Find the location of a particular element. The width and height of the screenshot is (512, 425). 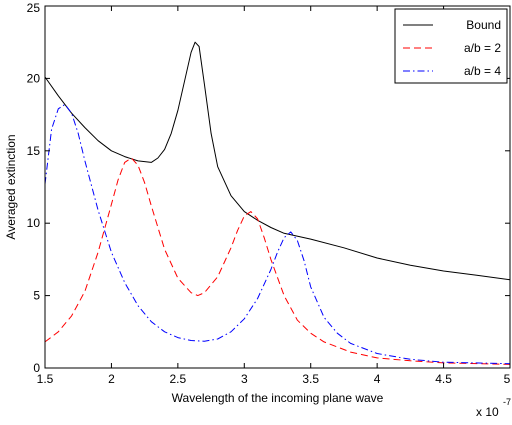

y-tick-label: 10 is located at coordinates (34, 223).